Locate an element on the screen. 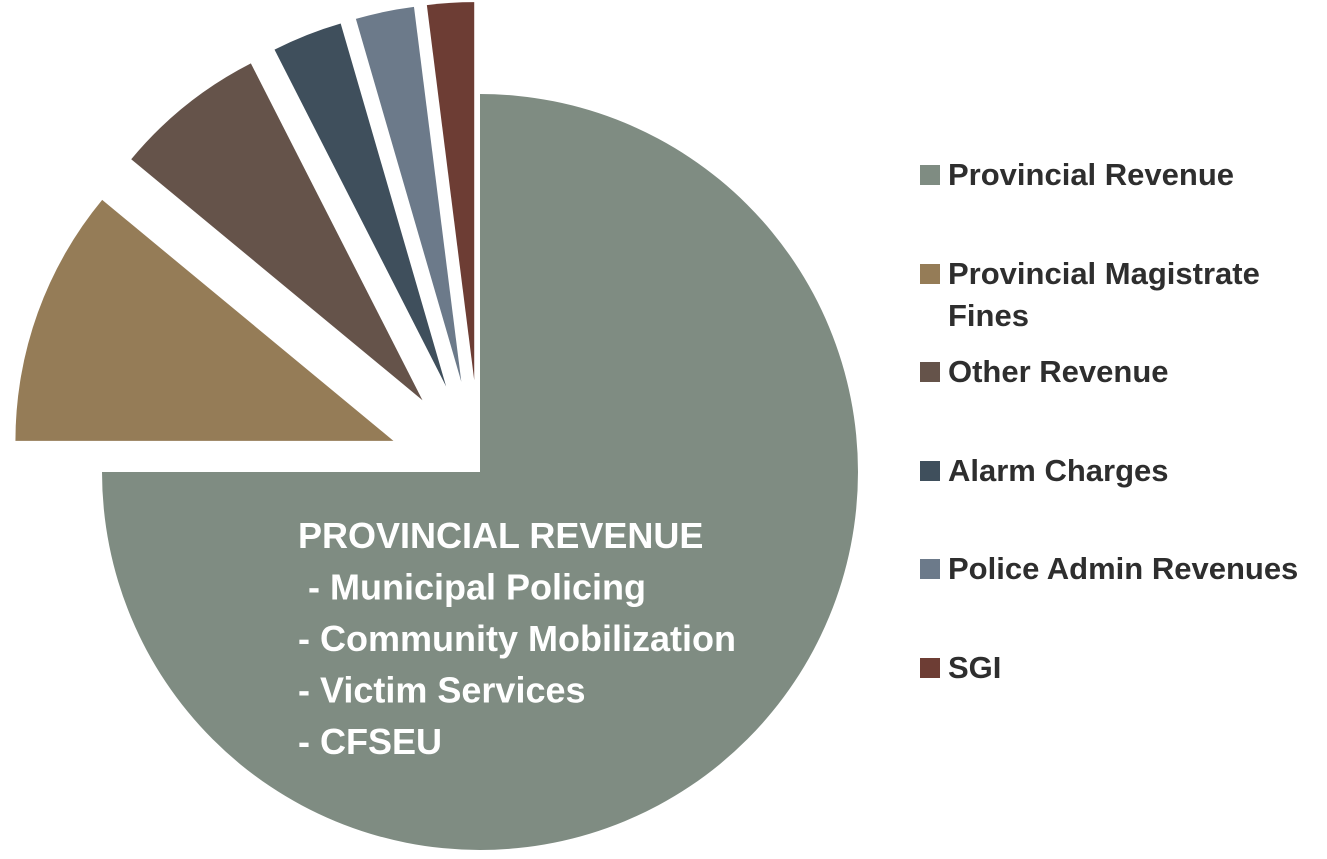 The image size is (1327, 859). annotation-line: - Municipal Policing is located at coordinates (477, 587).